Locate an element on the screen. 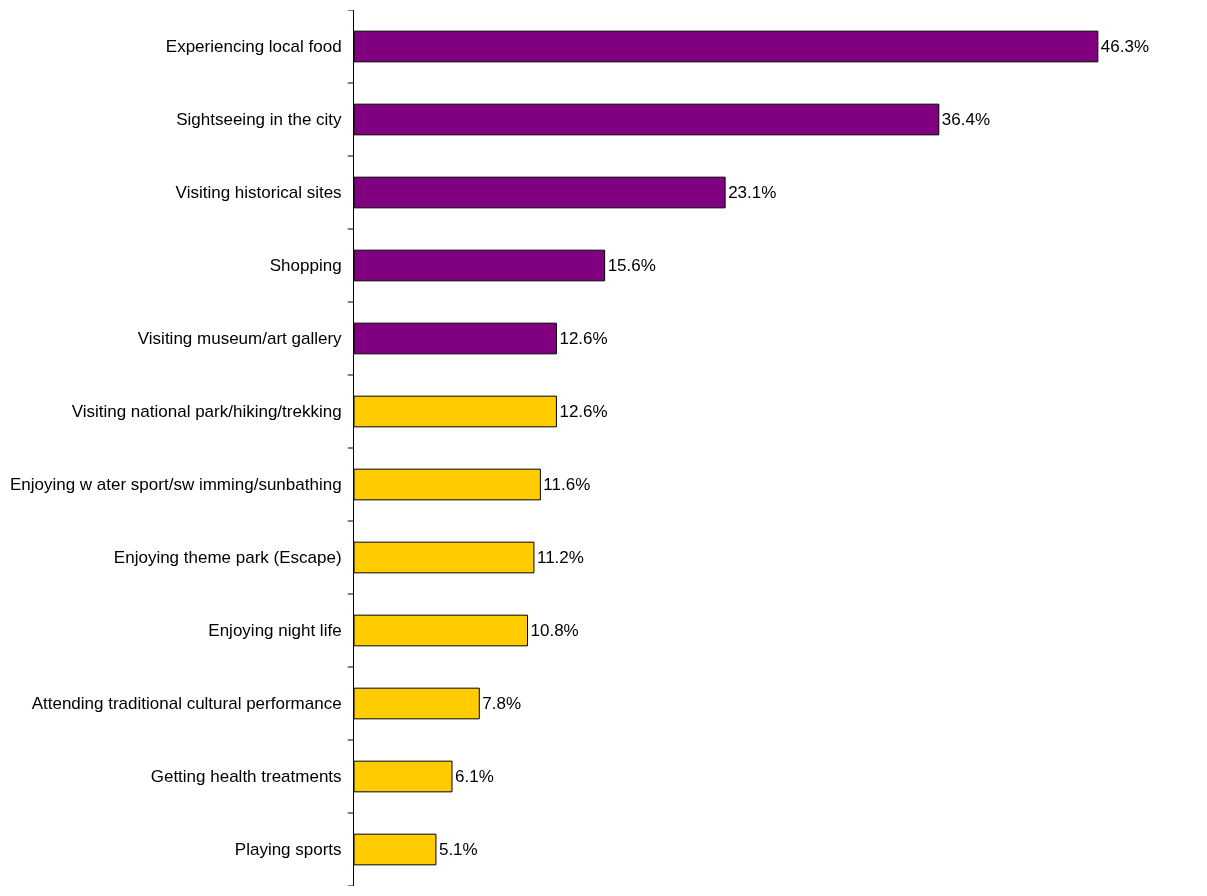 The width and height of the screenshot is (1207, 896). data-label: 36.4% is located at coordinates (965, 119).